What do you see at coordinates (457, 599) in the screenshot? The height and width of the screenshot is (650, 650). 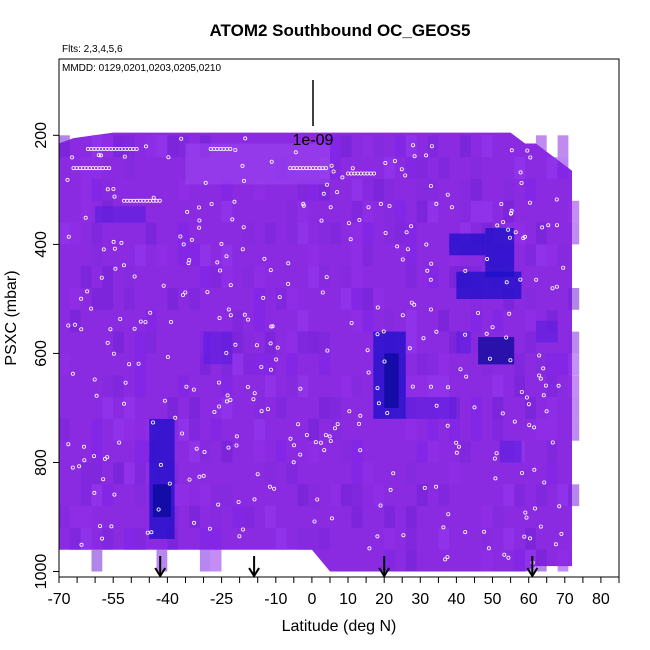 I see `x-tick-label: 40` at bounding box center [457, 599].